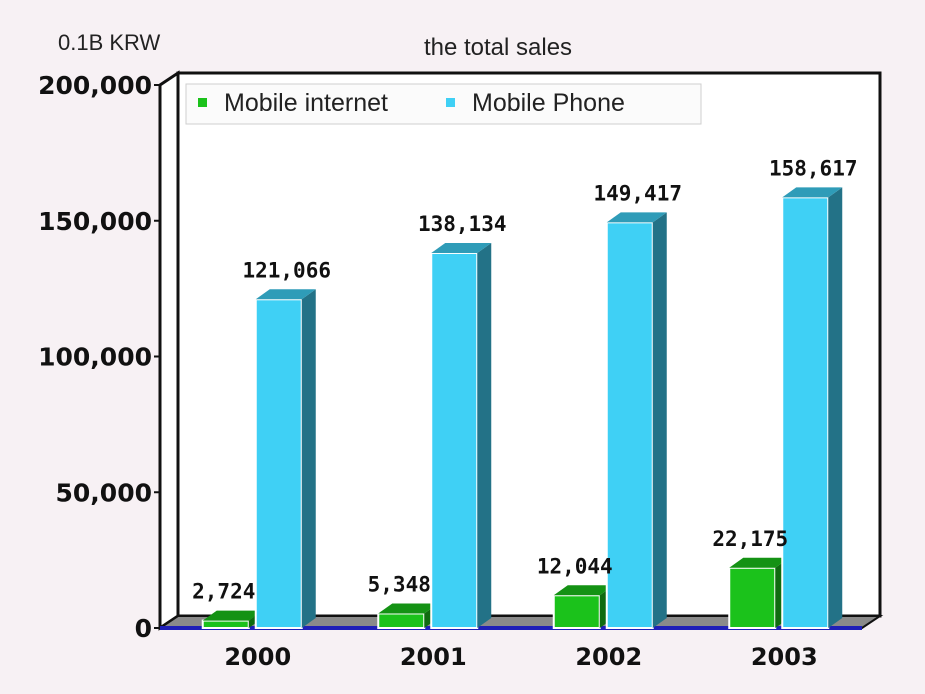 The height and width of the screenshot is (694, 925). I want to click on legend-label: Mobile Phone, so click(548, 103).